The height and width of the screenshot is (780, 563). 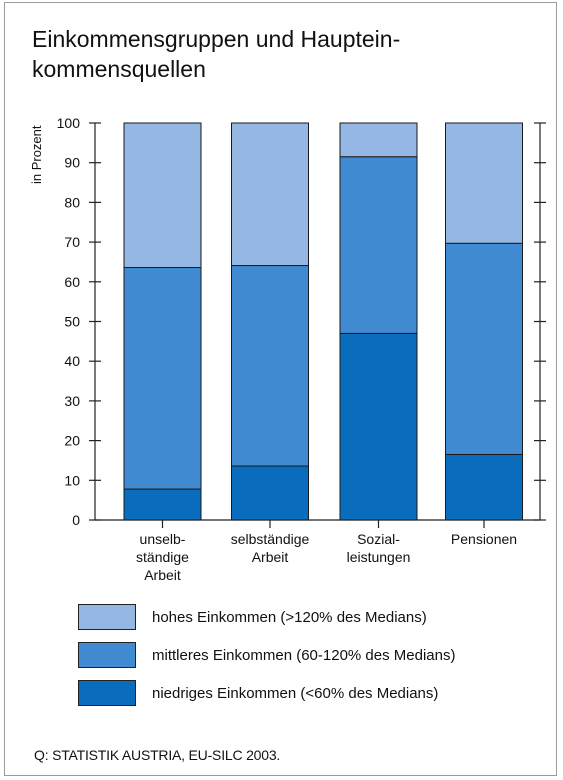 What do you see at coordinates (72, 202) in the screenshot?
I see `y-tick-label: 80` at bounding box center [72, 202].